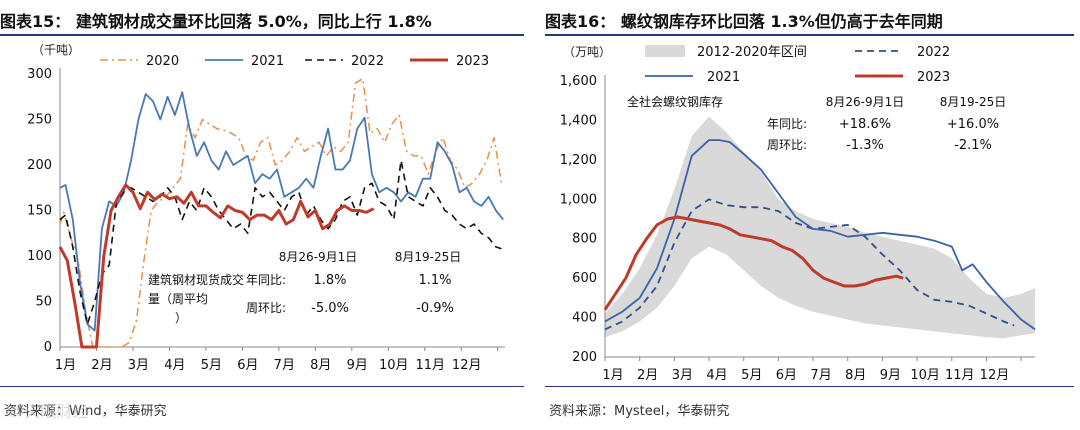 The height and width of the screenshot is (430, 1080). Describe the element at coordinates (584, 318) in the screenshot. I see `y-tick-label: 400` at that location.